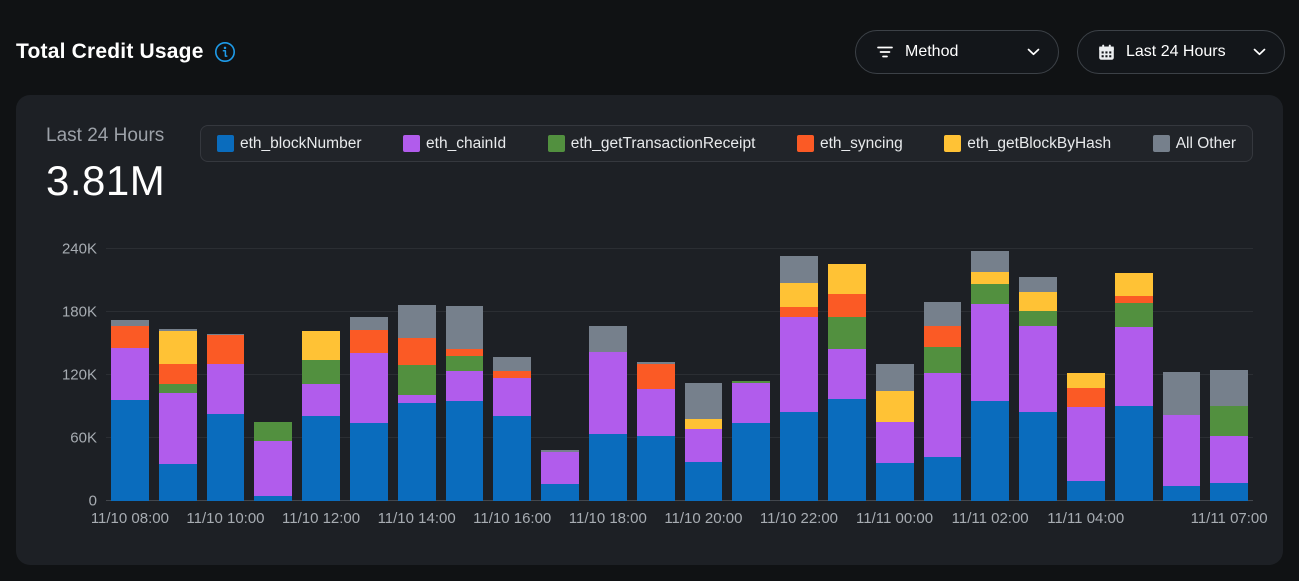 This screenshot has width=1299, height=581. Describe the element at coordinates (289, 144) in the screenshot. I see `legend-item: eth_blockNumber` at that location.